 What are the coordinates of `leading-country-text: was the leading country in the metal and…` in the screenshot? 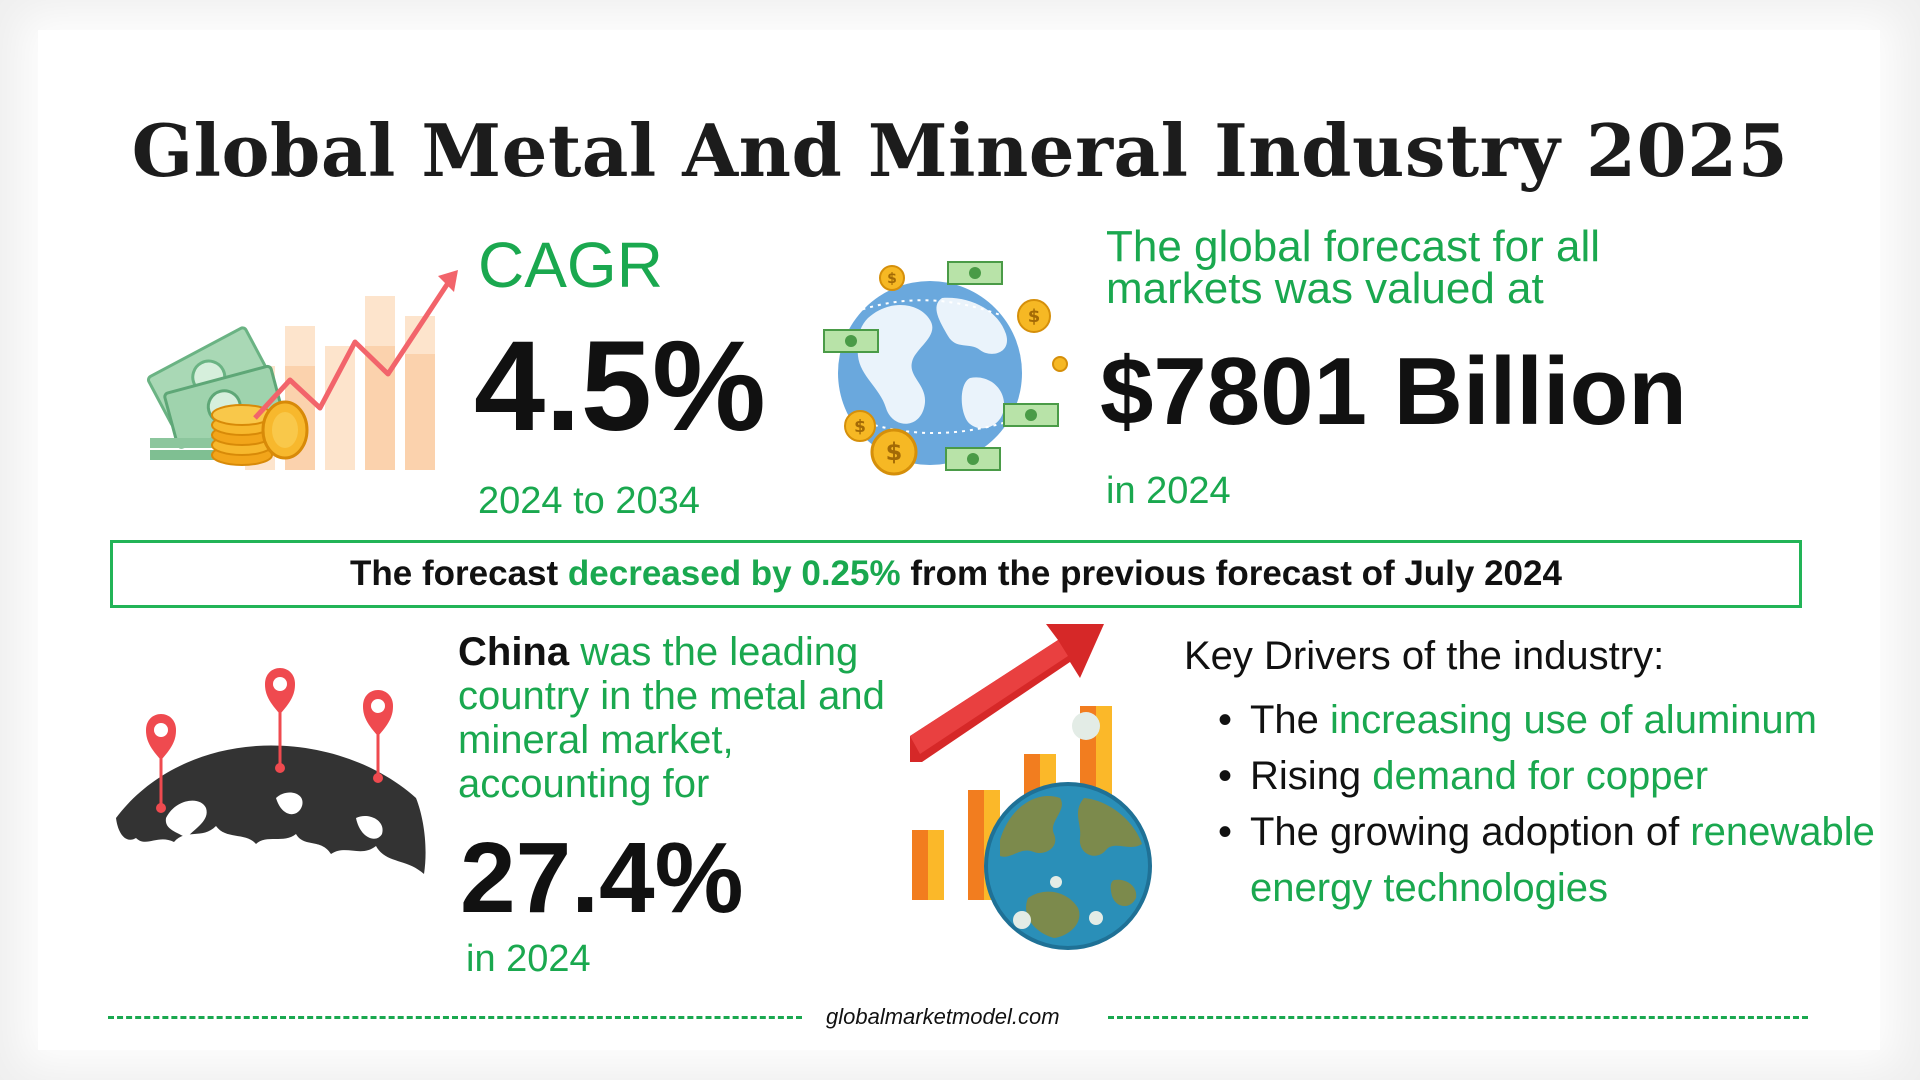 It's located at (671, 718).